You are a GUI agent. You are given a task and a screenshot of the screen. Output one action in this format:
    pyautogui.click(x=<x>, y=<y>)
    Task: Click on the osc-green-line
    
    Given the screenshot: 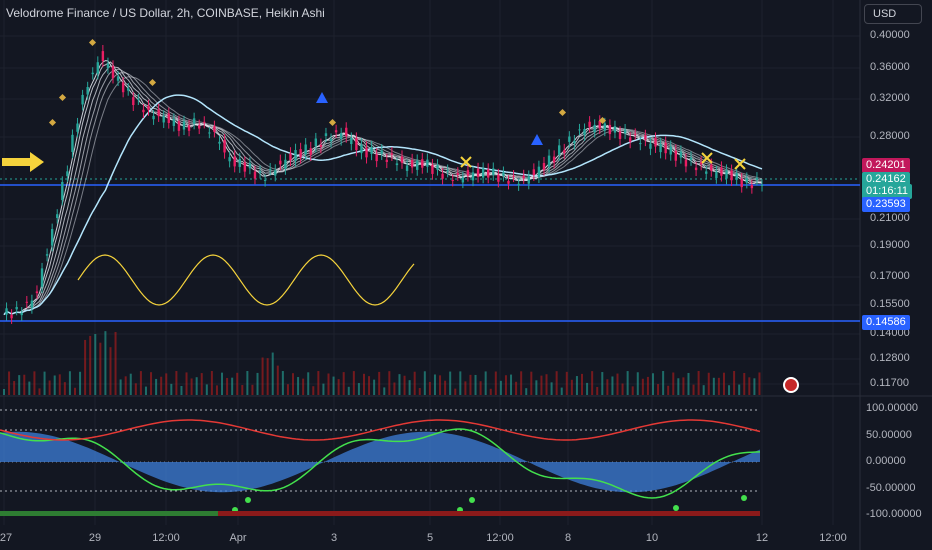 What is the action you would take?
    pyautogui.click(x=380, y=463)
    